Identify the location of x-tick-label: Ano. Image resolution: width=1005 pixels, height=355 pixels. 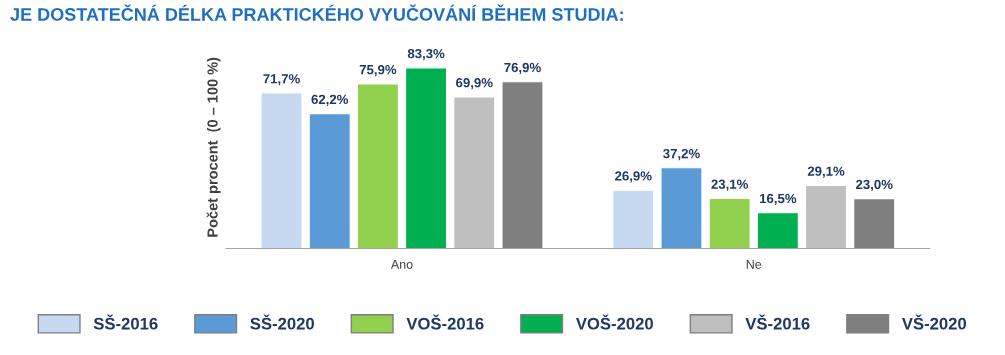
(401, 264).